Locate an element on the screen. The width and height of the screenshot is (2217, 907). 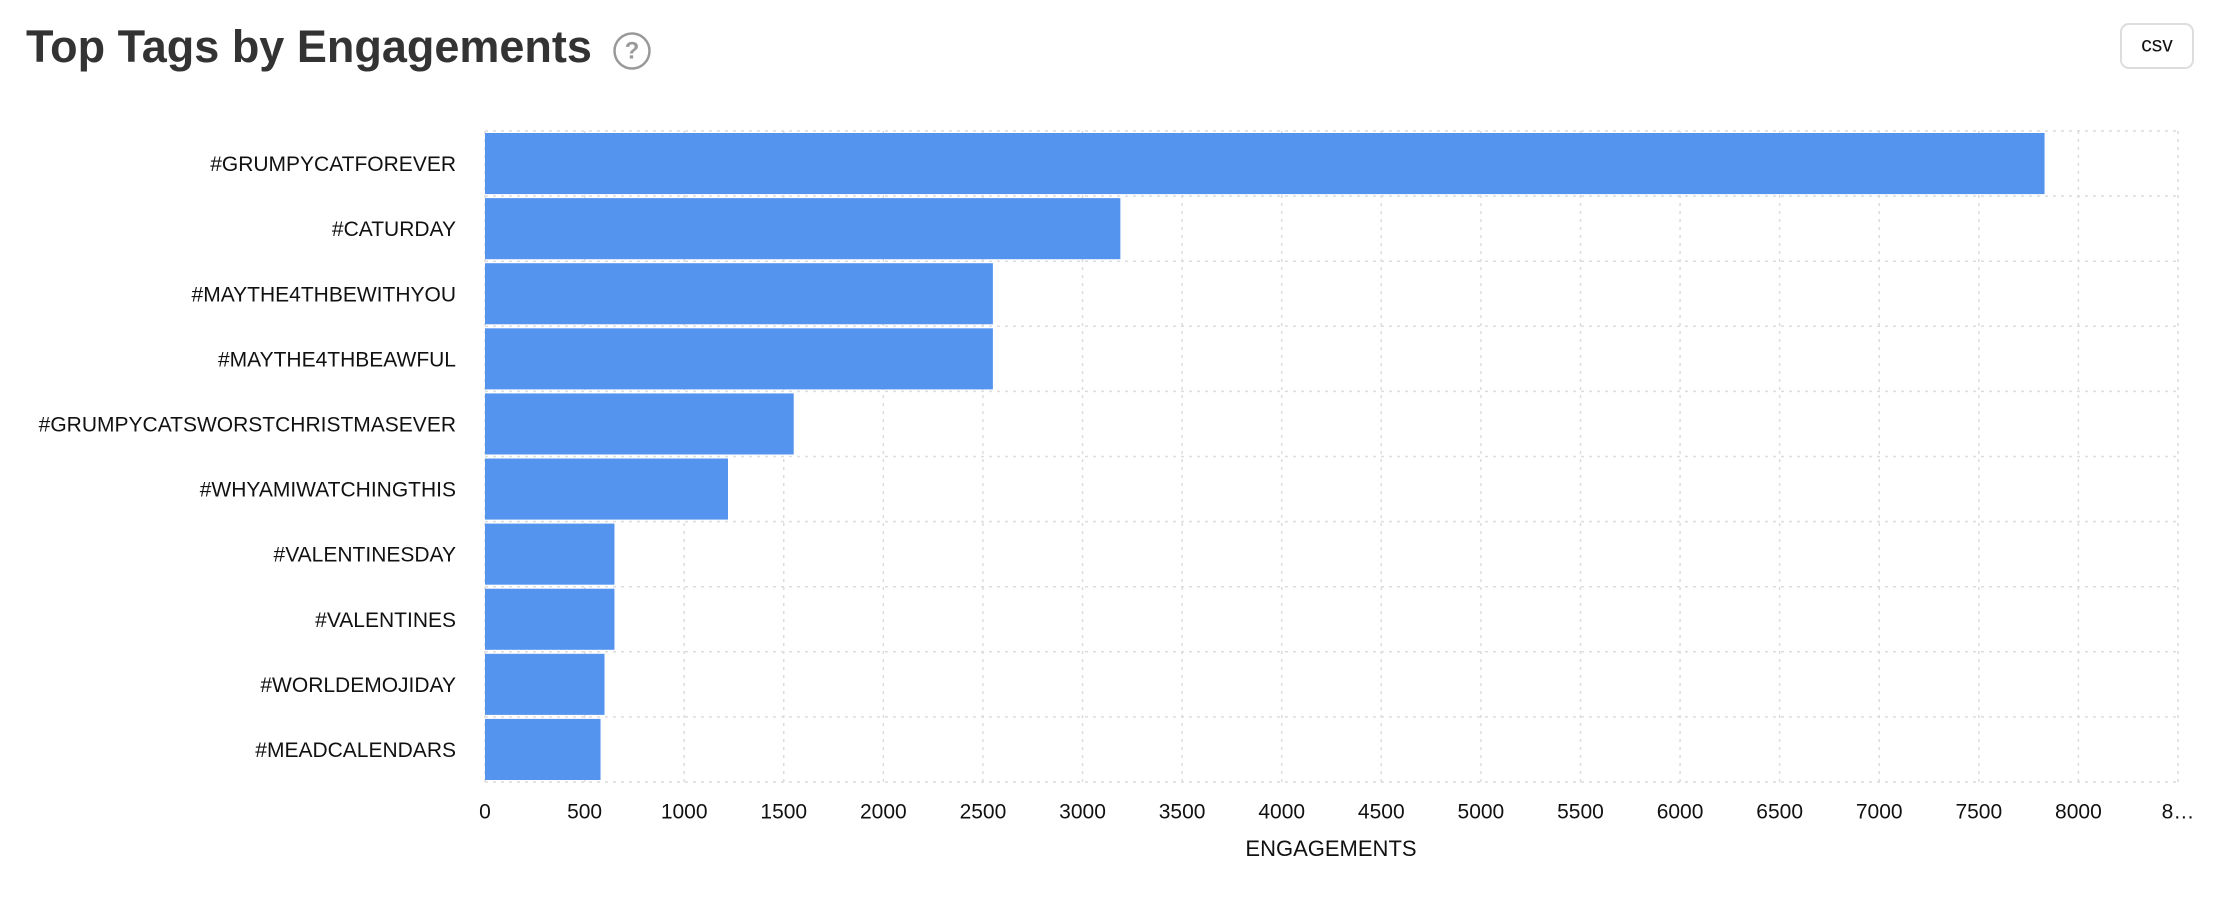
x-tick-label: 6500 is located at coordinates (1779, 812).